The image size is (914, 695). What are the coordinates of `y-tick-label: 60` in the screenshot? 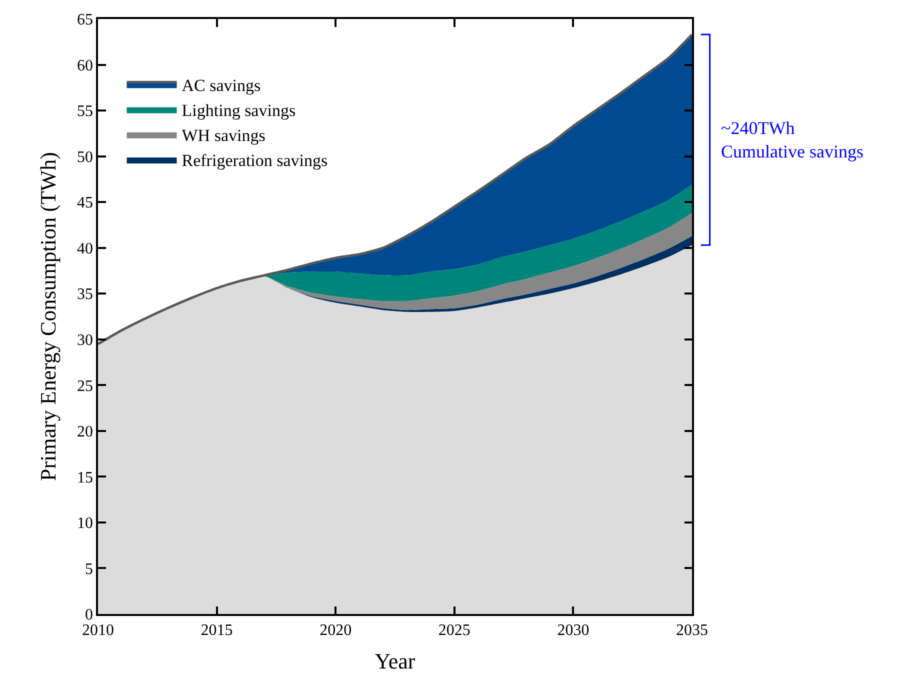 It's located at (85, 65).